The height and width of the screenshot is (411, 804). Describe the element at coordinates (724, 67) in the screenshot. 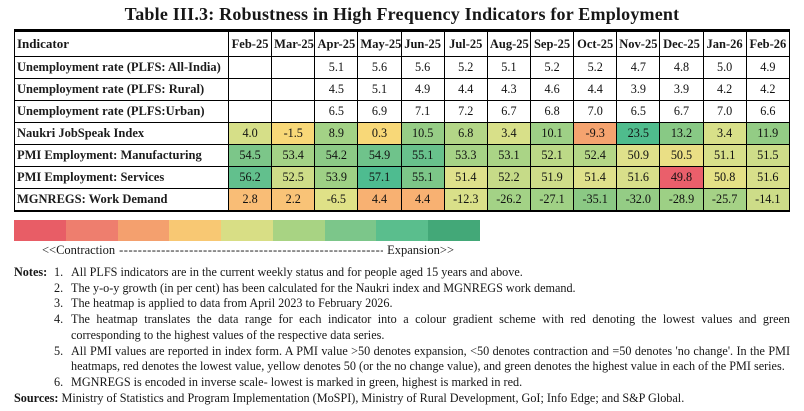

I see `data-cell: 5.0` at that location.